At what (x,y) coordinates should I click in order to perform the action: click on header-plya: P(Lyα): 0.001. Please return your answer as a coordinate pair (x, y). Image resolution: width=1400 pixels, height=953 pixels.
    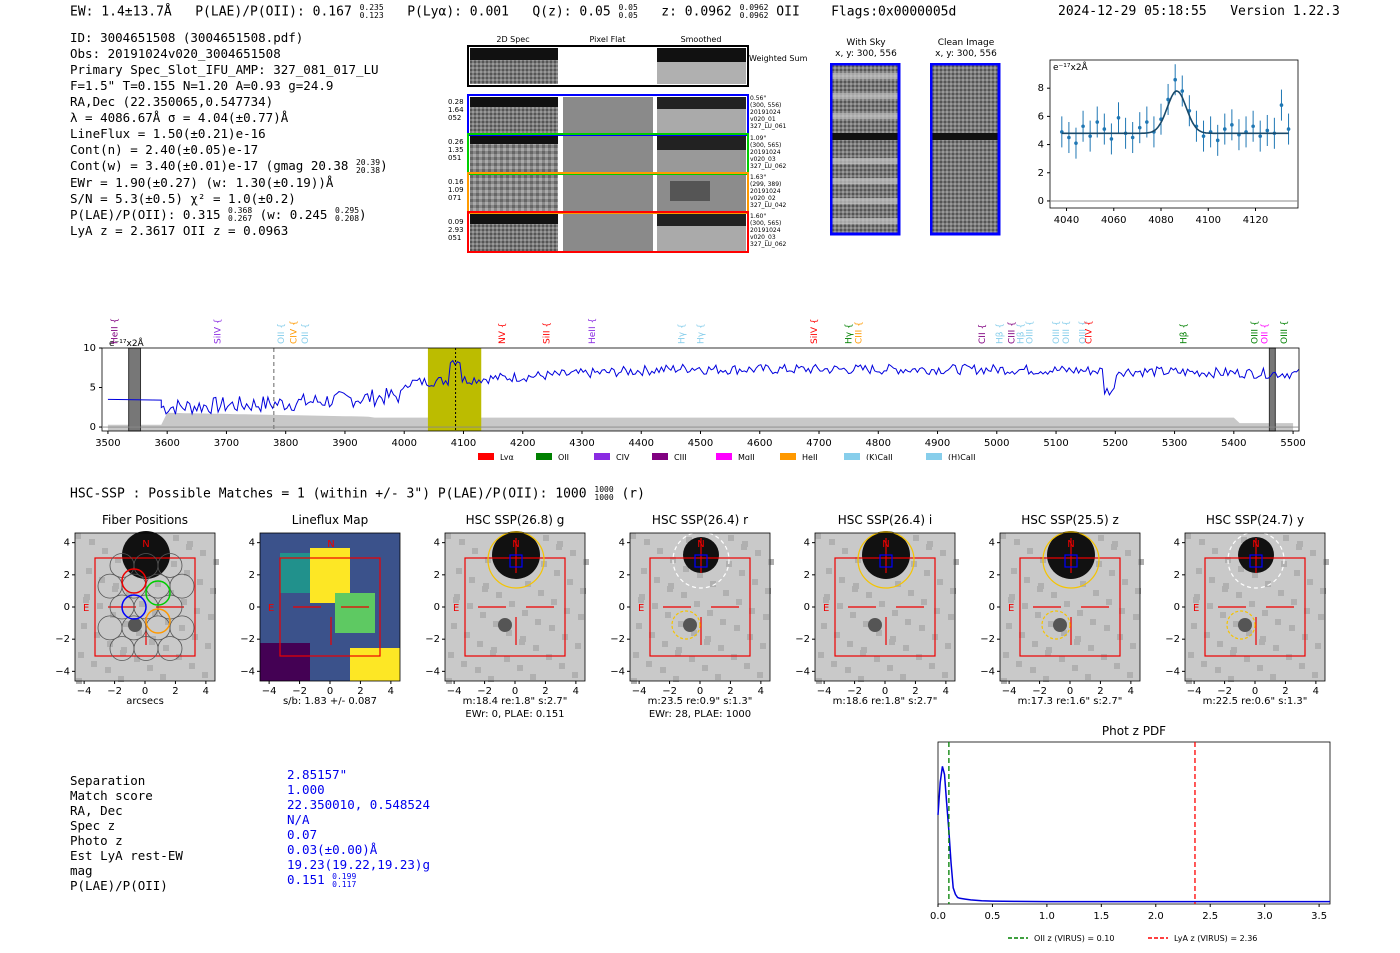
    Looking at the image, I should click on (458, 12).